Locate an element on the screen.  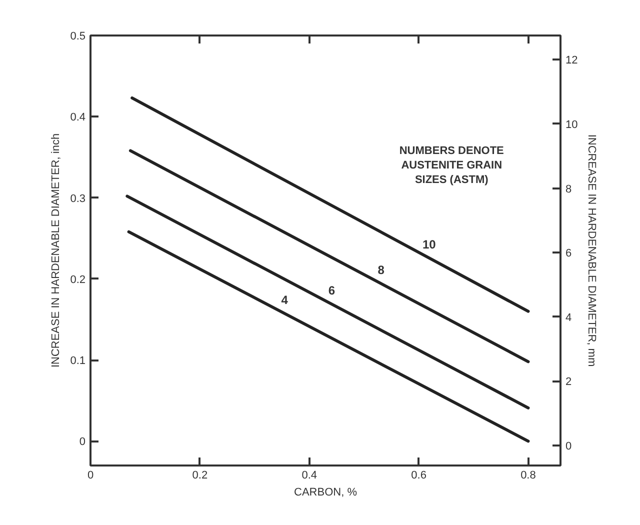
y2-tick-label: 12 is located at coordinates (572, 60).